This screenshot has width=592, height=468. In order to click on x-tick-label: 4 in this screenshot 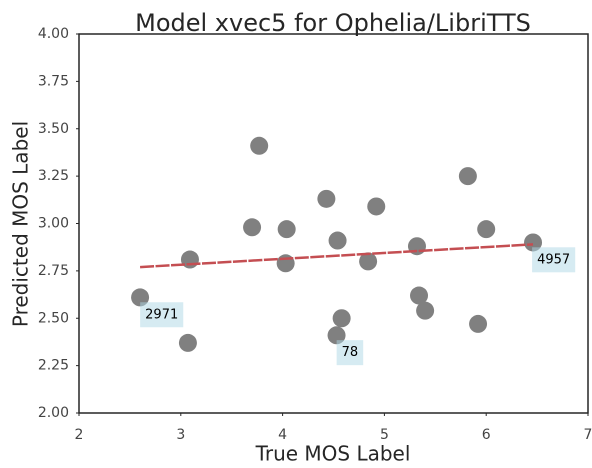, I will do `click(282, 435)`.